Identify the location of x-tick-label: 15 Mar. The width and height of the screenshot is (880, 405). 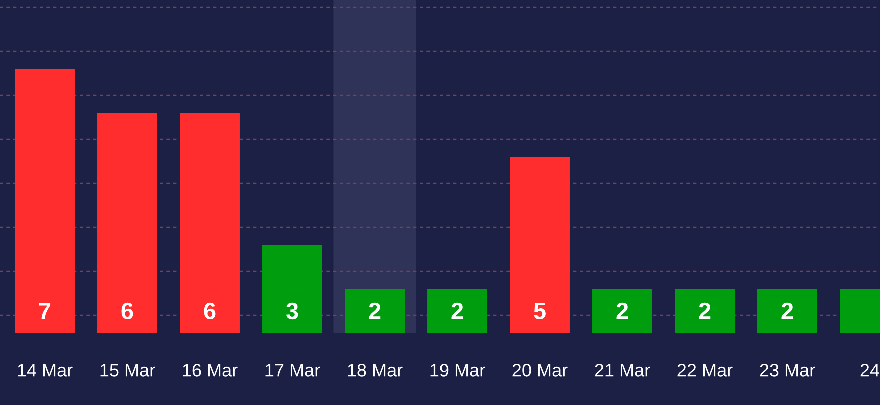
(128, 370).